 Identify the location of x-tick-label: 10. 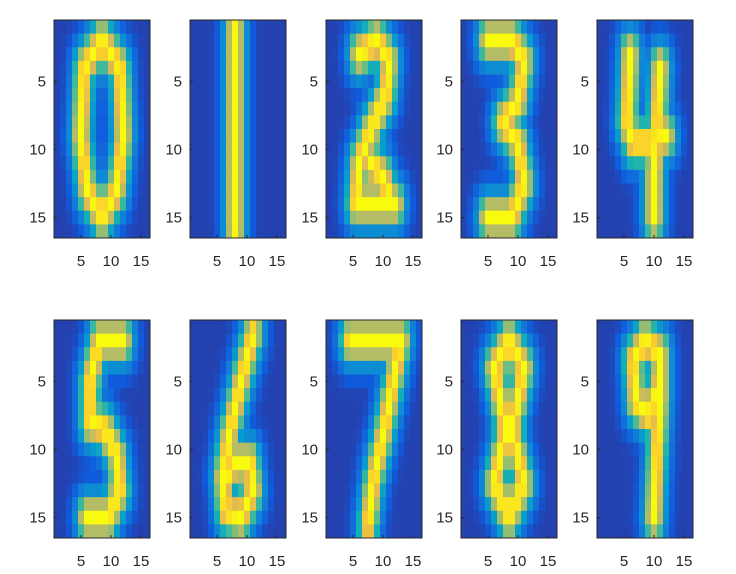
(654, 561).